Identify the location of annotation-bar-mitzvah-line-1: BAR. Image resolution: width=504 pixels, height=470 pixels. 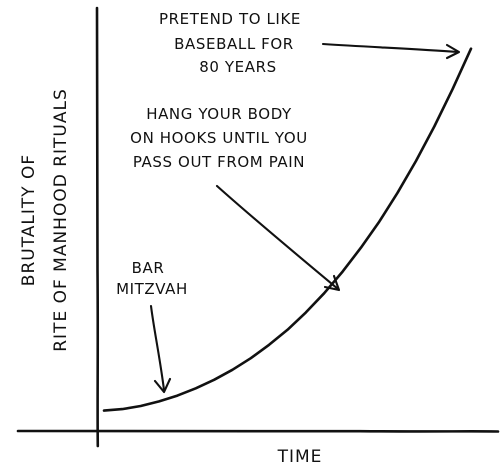
(148, 268).